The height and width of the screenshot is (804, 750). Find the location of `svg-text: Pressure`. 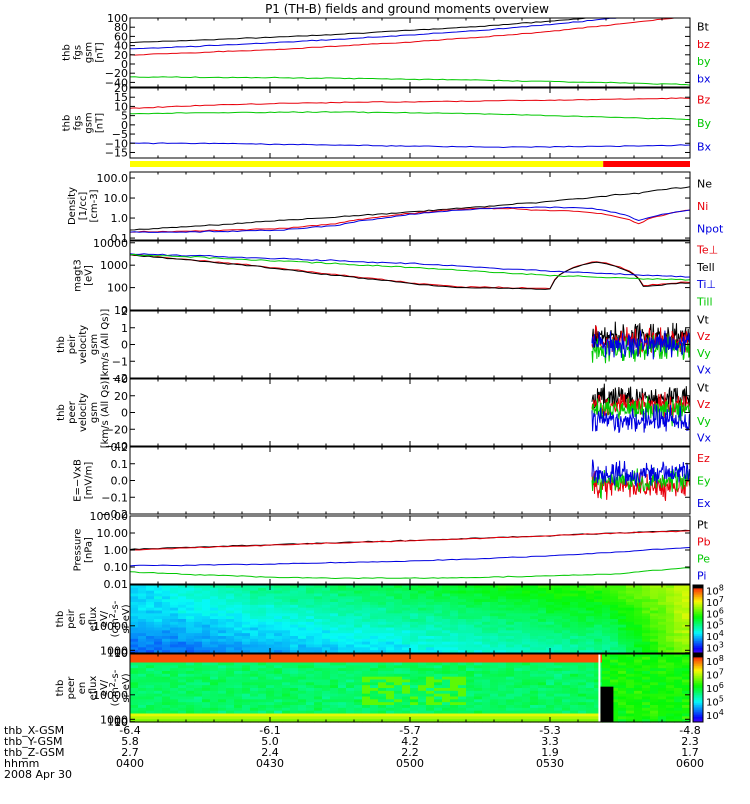

svg-text: Pressure is located at coordinates (78, 550).